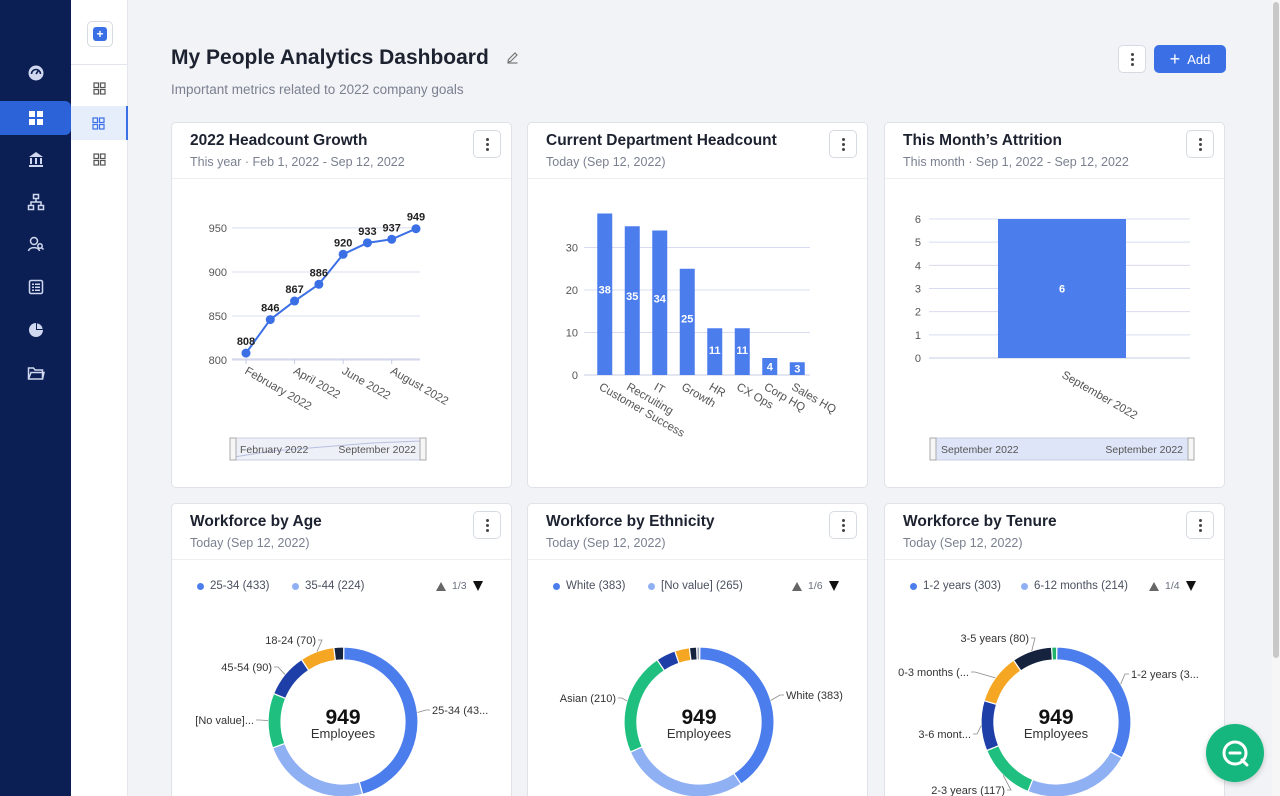 The image size is (1280, 796). I want to click on bank-icon, so click(35, 159).